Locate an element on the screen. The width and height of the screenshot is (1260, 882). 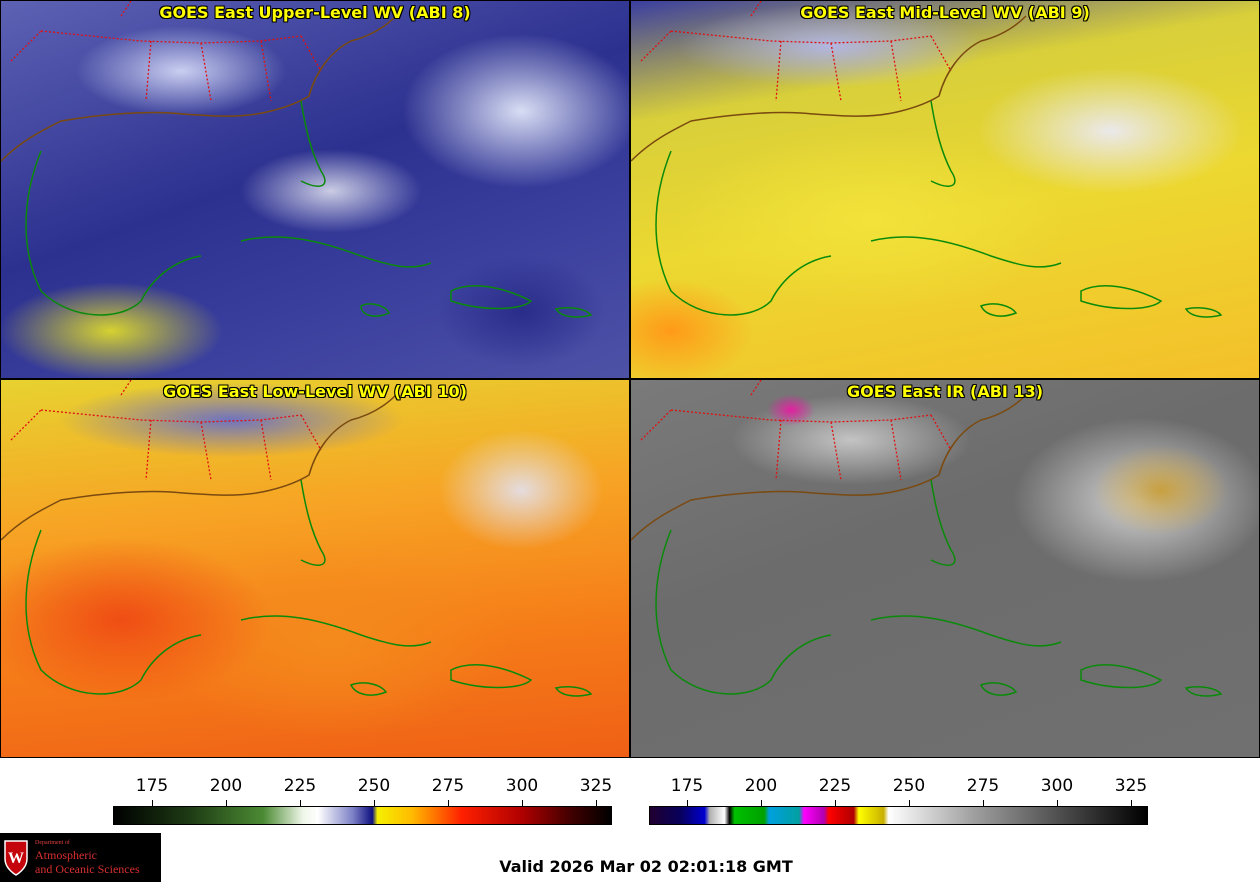
logo-title-line2: and Oceanic Sciences is located at coordinates (87, 869).